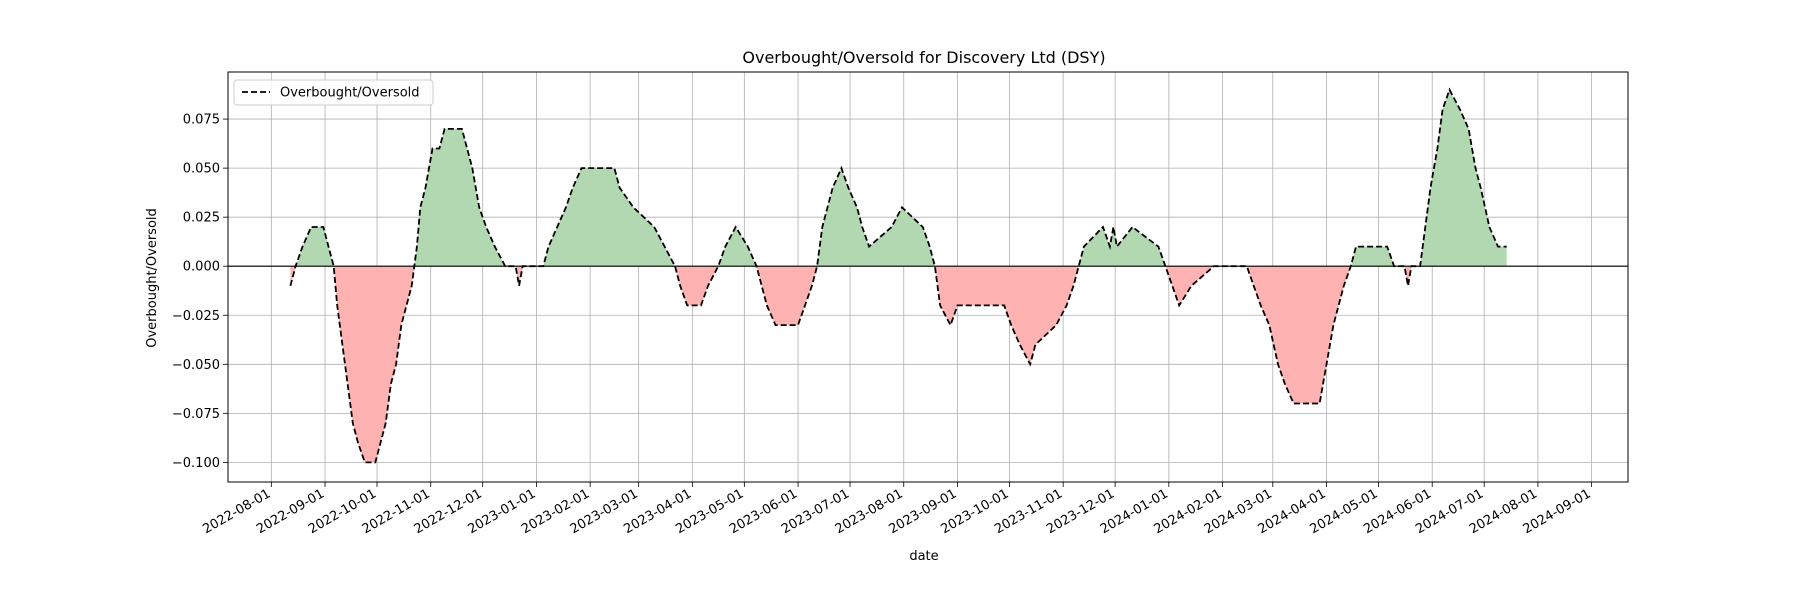  What do you see at coordinates (196, 463) in the screenshot?
I see `y-tick-label: −0.100` at bounding box center [196, 463].